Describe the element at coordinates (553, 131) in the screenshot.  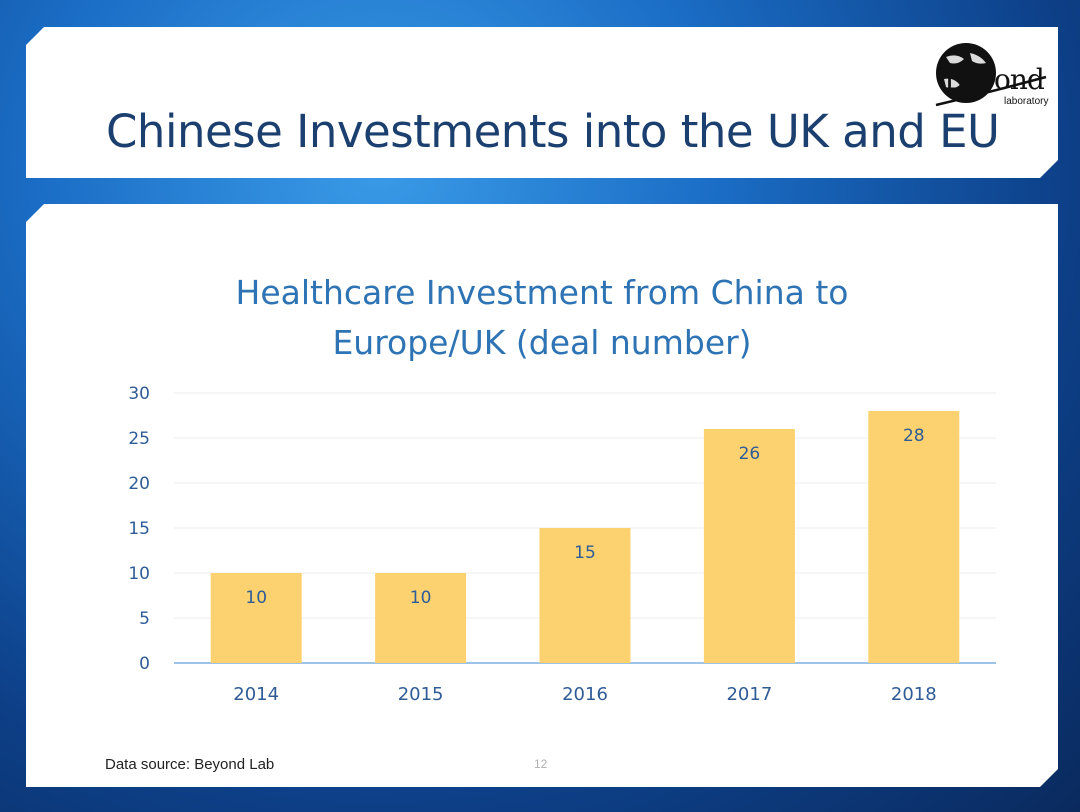
I see `slide-title: Chinese Investments into the UK and EU` at that location.